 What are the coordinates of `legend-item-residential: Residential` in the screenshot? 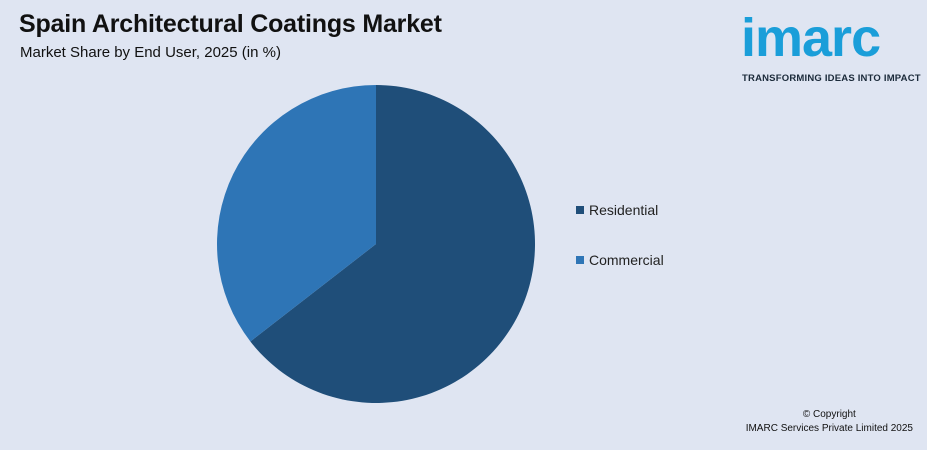 It's located at (620, 210).